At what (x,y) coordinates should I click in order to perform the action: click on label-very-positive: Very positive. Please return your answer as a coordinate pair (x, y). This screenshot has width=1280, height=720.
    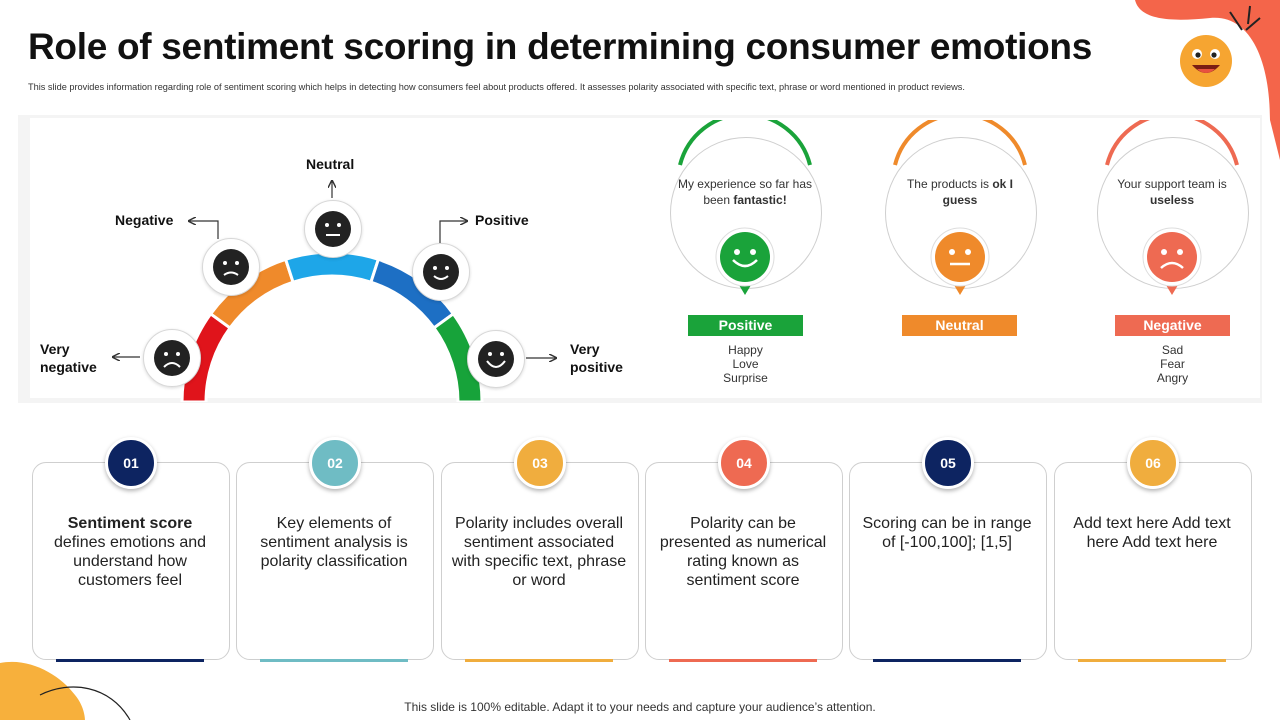
    Looking at the image, I should click on (596, 358).